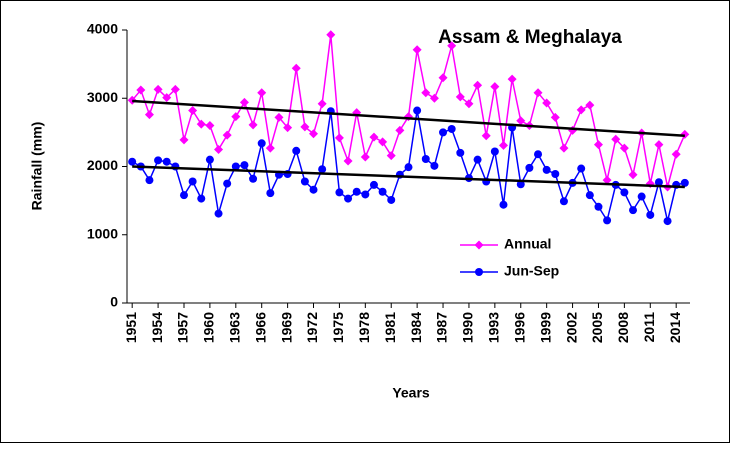  I want to click on x-tick-label: 1993, so click(494, 327).